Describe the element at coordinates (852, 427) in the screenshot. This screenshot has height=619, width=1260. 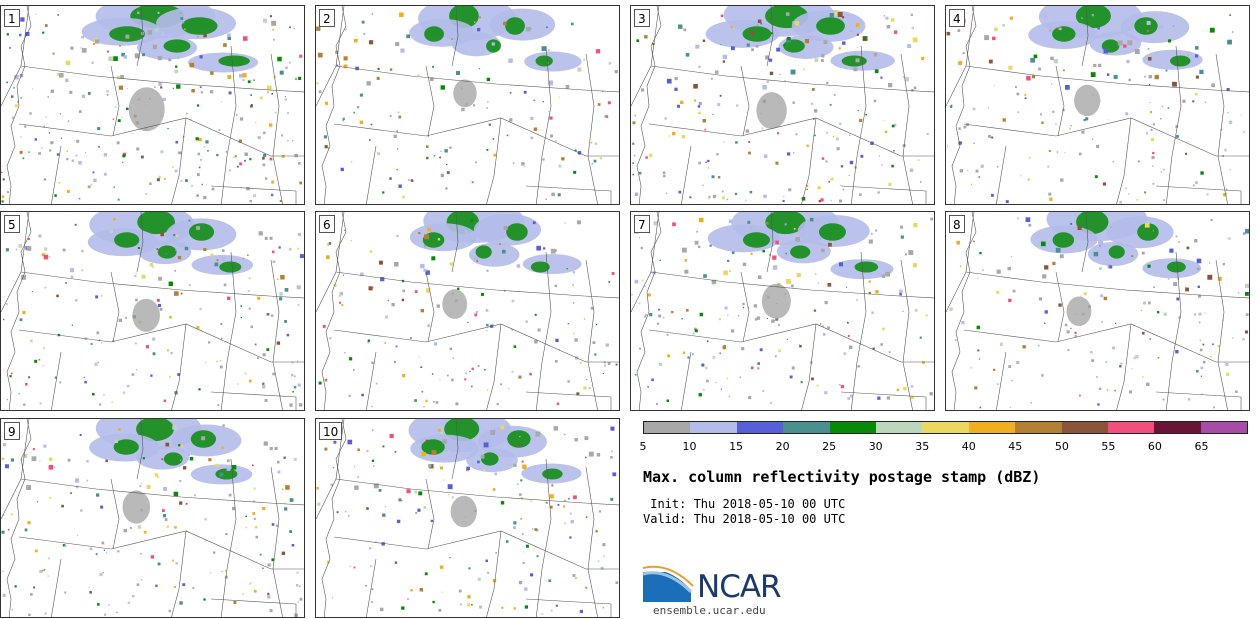
I see `colorbar-segment` at that location.